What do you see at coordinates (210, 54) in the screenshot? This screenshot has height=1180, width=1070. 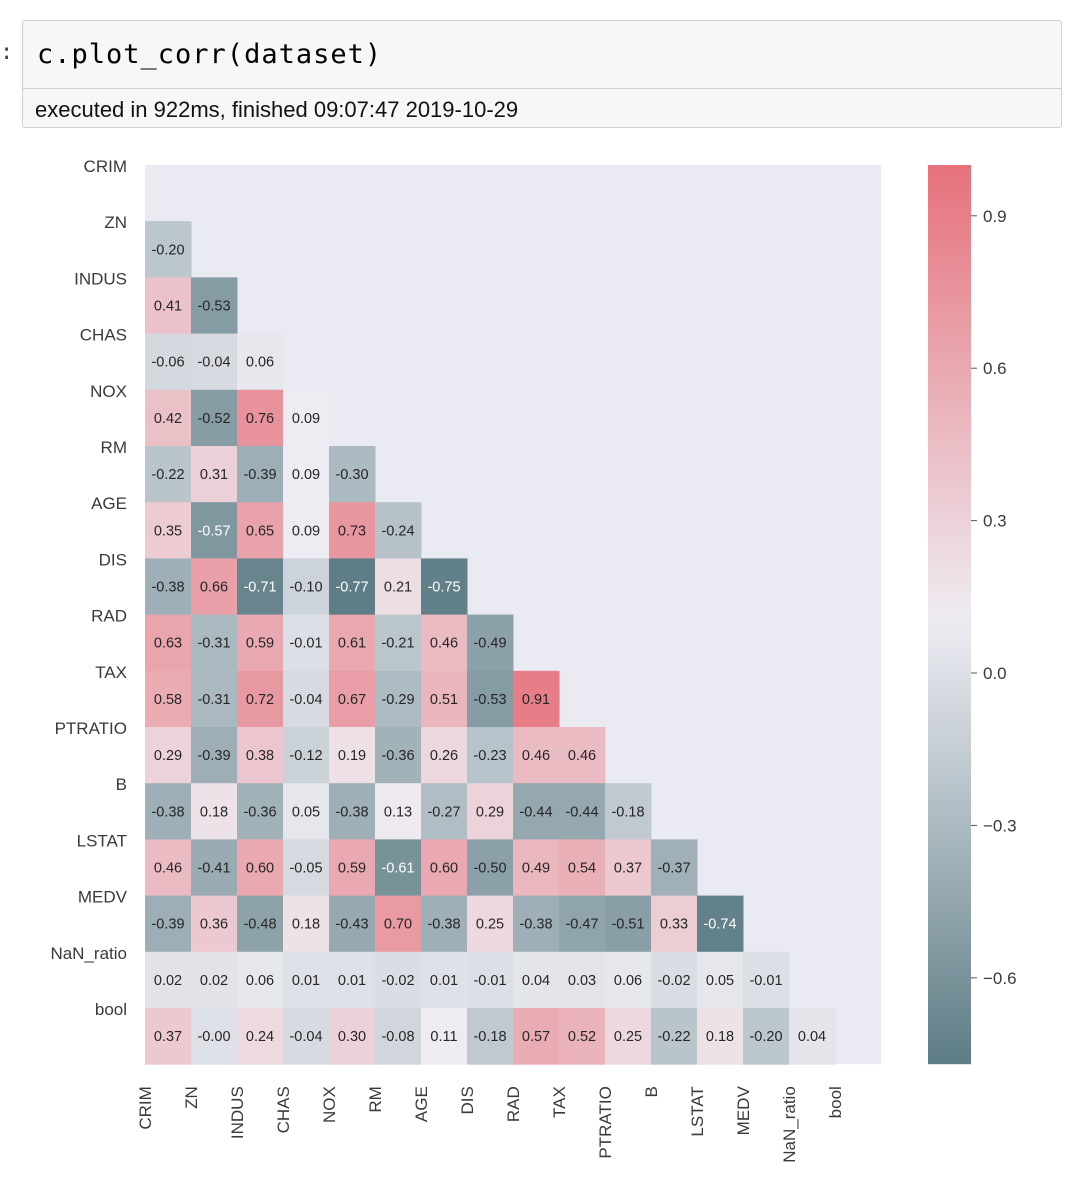 I see `code-text: c.plot_corr(dataset)` at bounding box center [210, 54].